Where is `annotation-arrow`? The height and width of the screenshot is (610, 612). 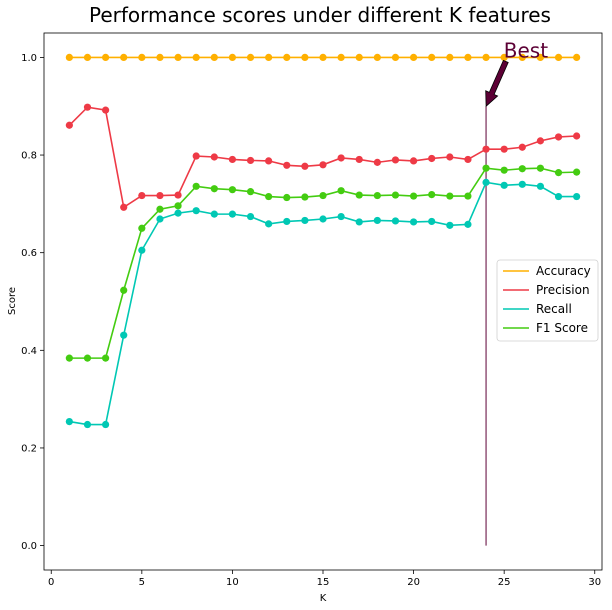 annotation-arrow is located at coordinates (497, 83).